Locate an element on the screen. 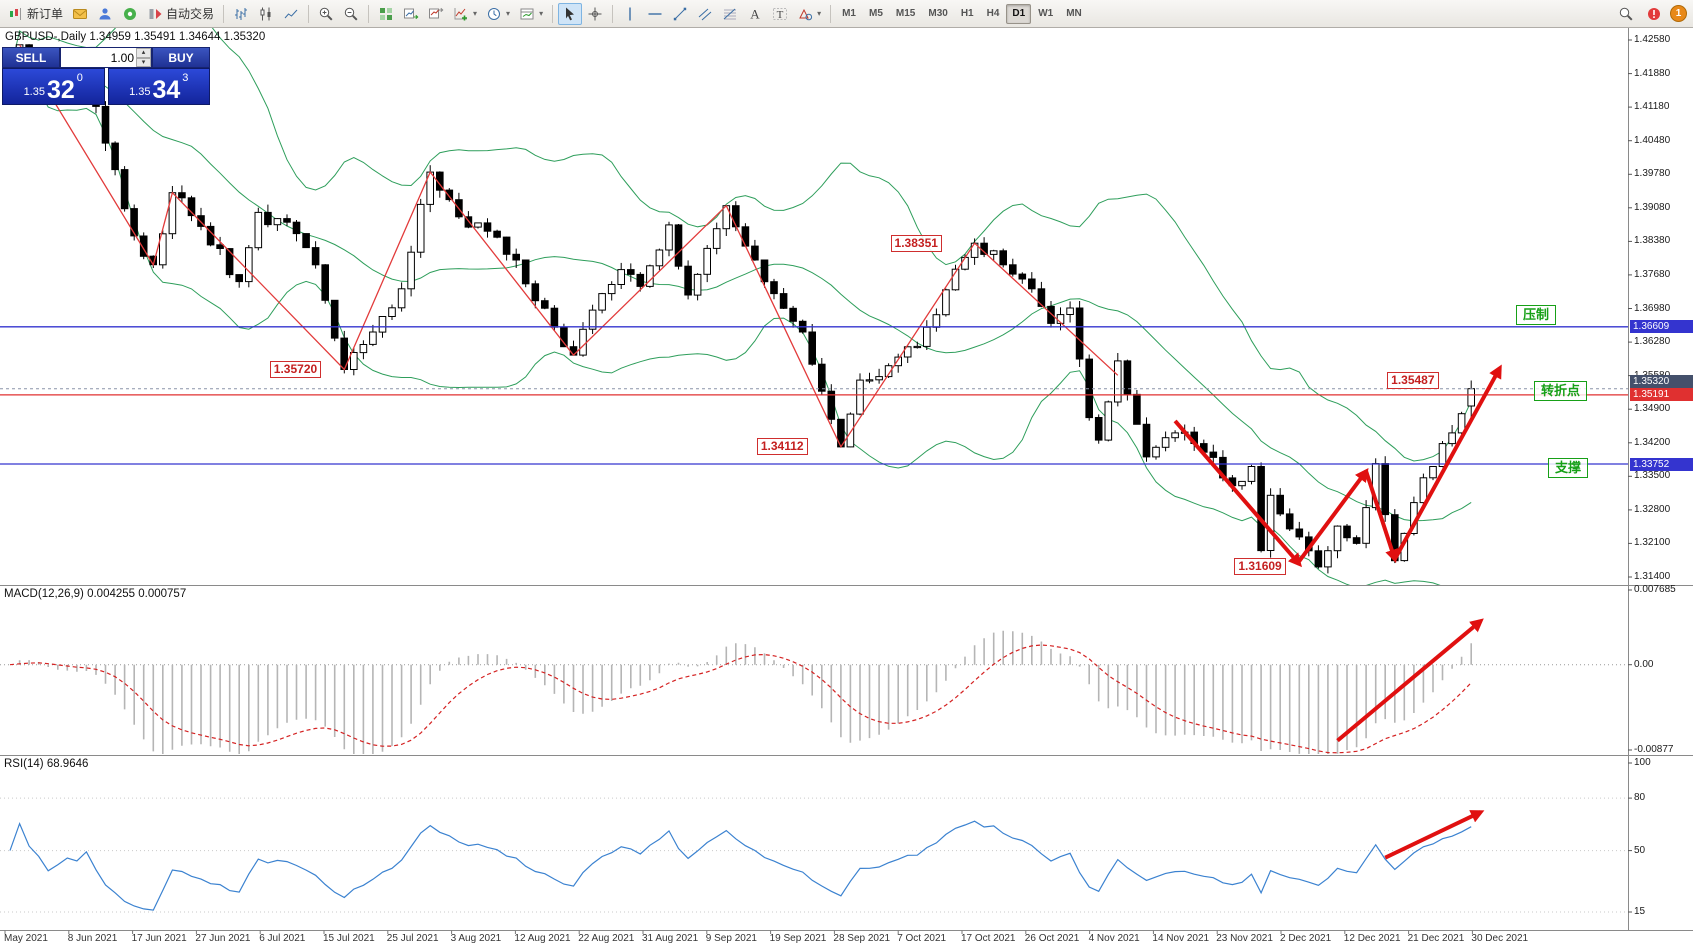  svg-text: T is located at coordinates (780, 15).